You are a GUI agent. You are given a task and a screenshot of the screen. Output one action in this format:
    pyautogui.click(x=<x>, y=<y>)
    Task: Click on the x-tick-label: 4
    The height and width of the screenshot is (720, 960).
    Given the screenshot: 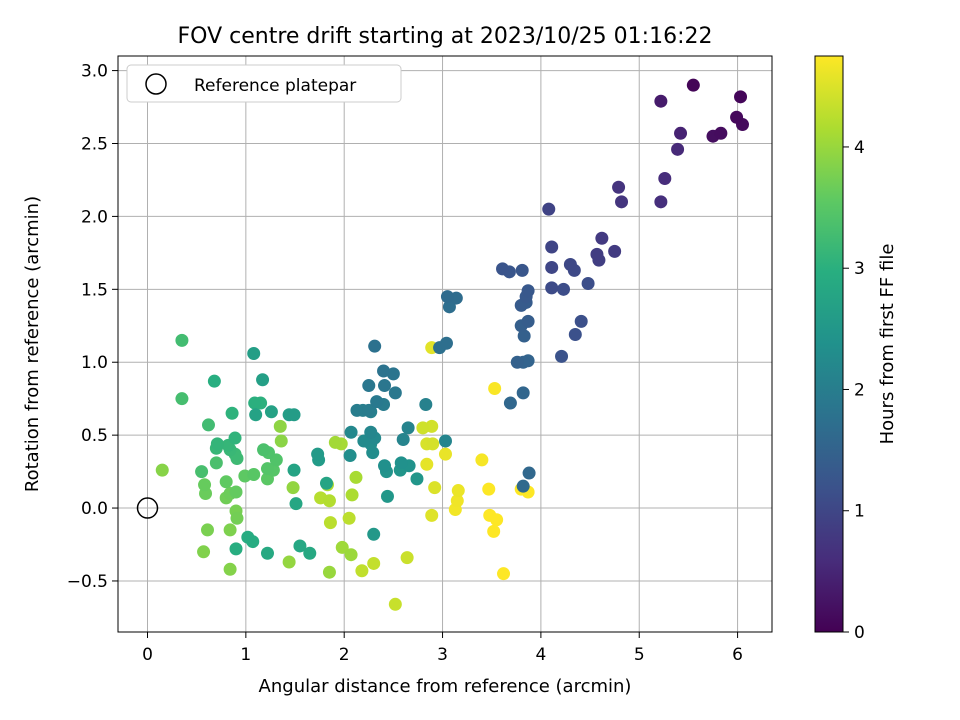 What is the action you would take?
    pyautogui.click(x=540, y=655)
    